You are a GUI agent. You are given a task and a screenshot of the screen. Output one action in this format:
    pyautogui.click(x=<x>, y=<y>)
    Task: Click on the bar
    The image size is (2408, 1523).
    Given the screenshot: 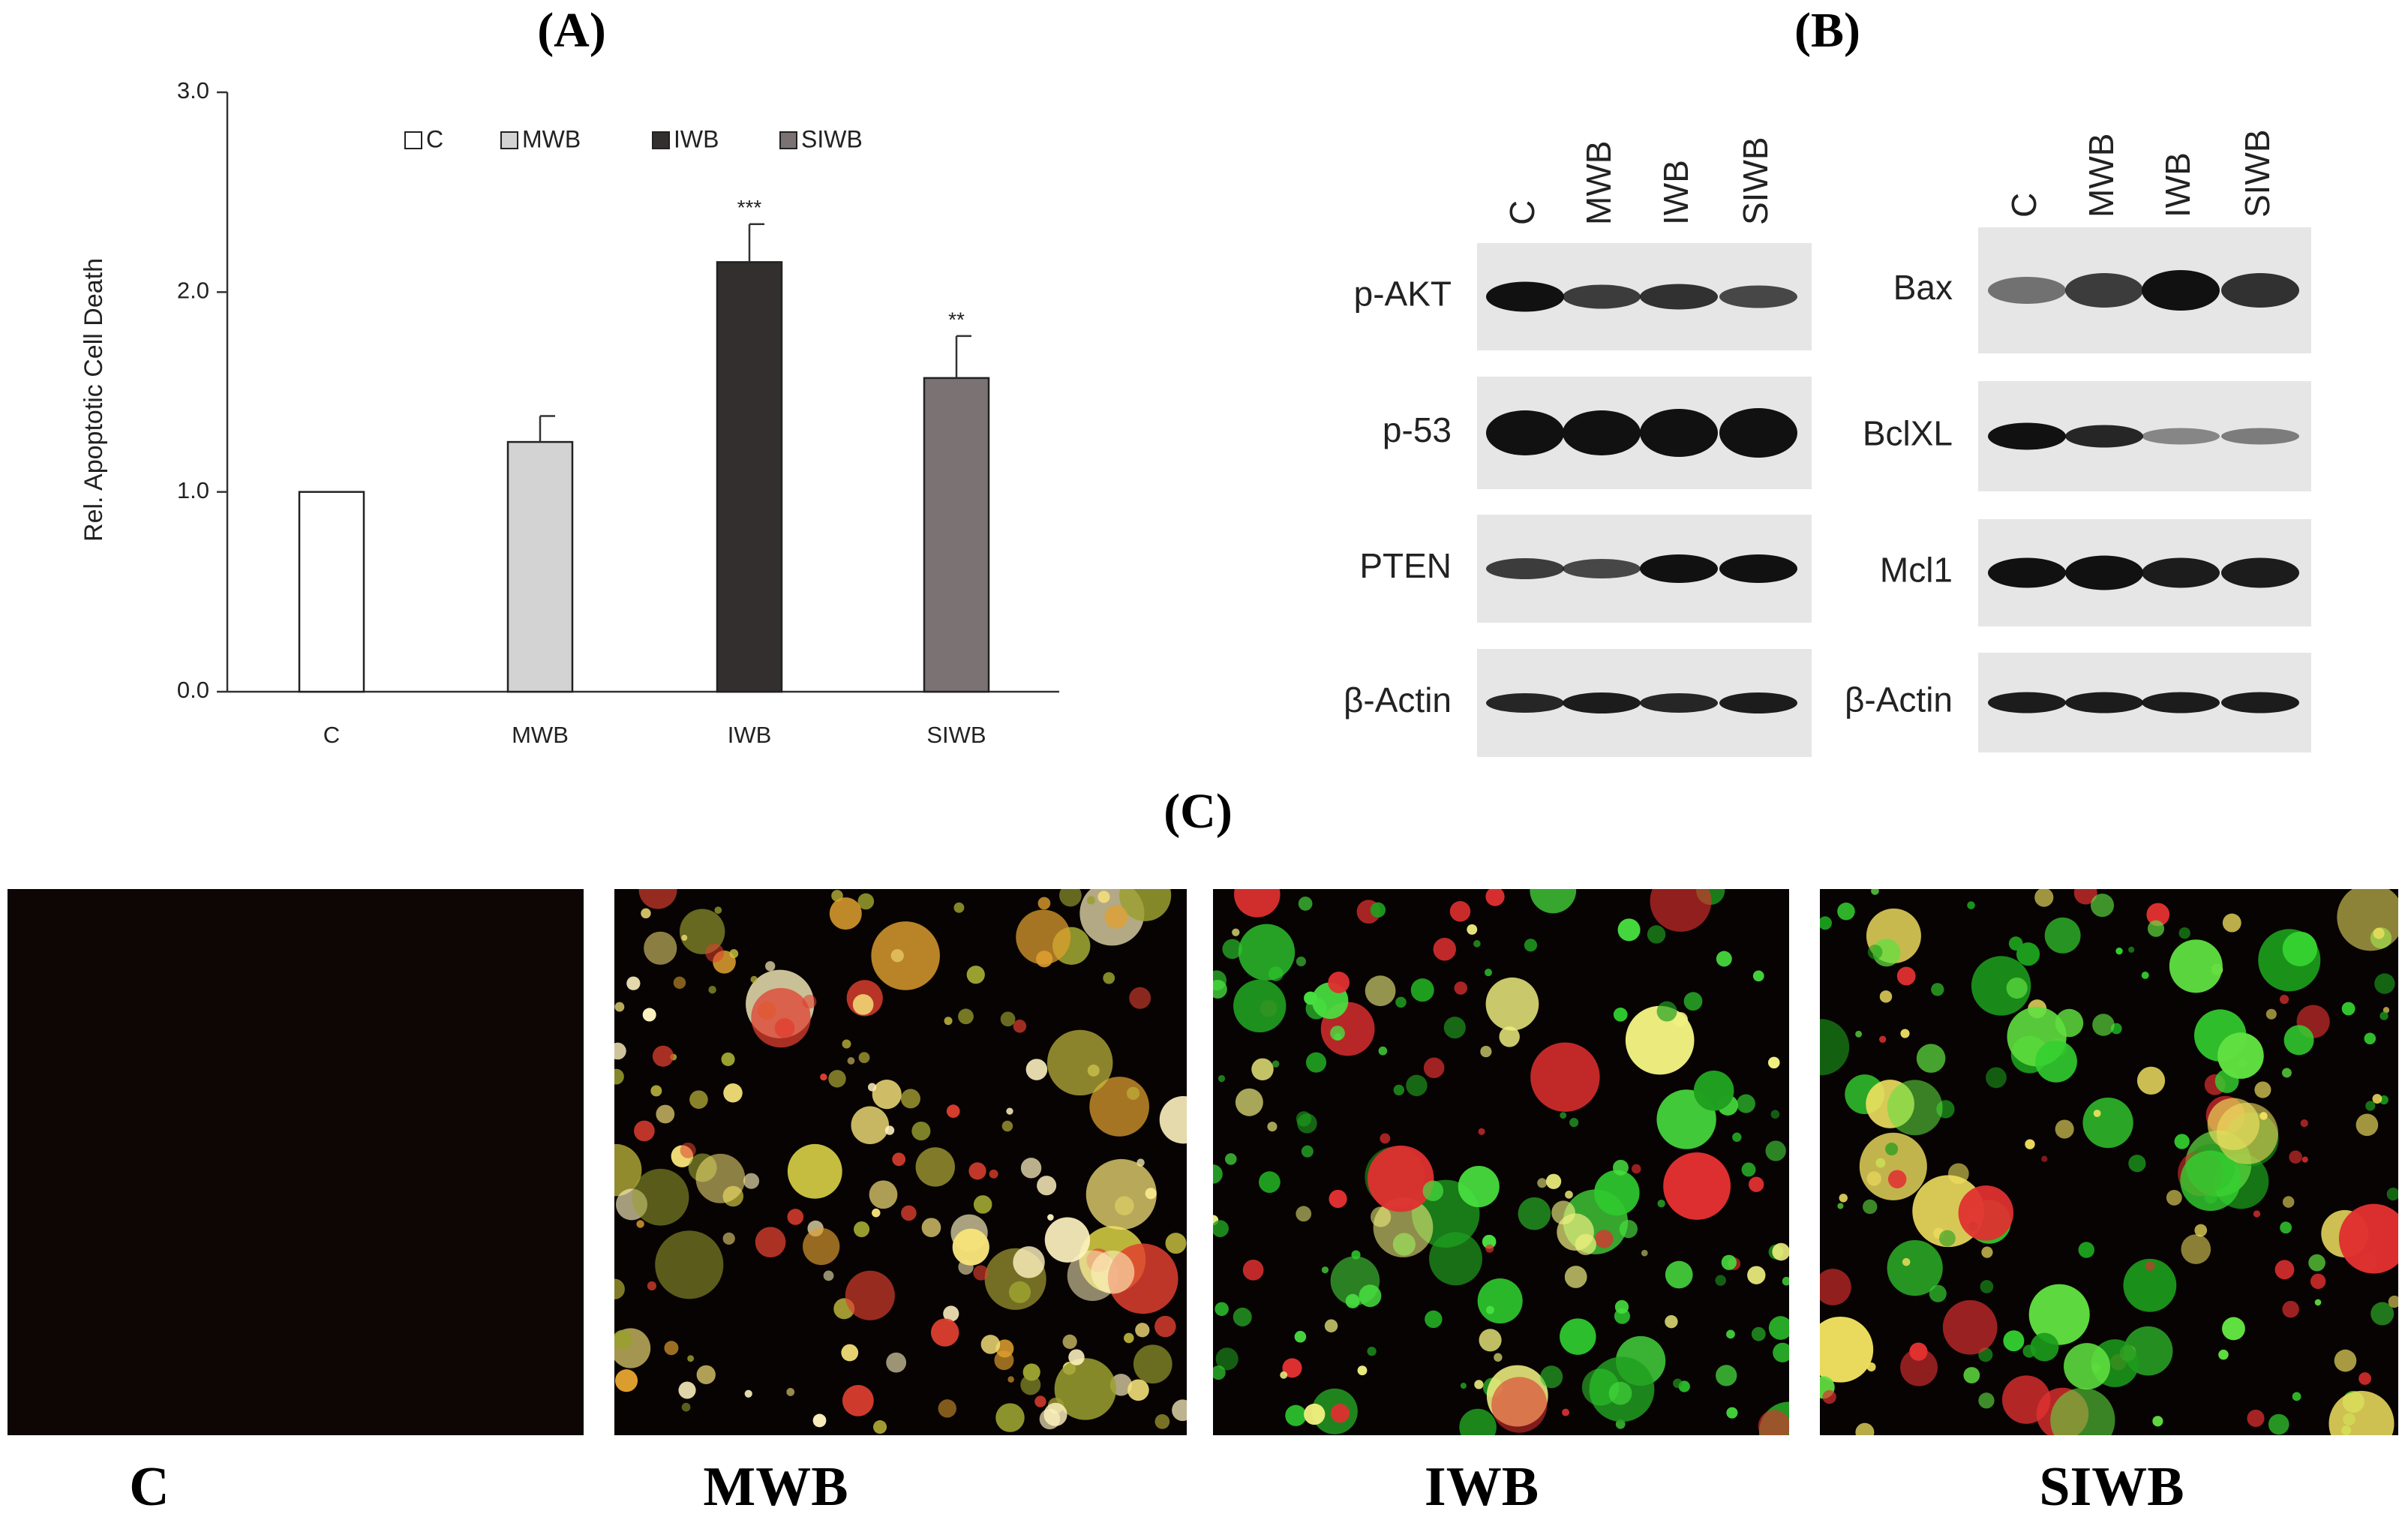 What is the action you would take?
    pyautogui.click(x=540, y=566)
    